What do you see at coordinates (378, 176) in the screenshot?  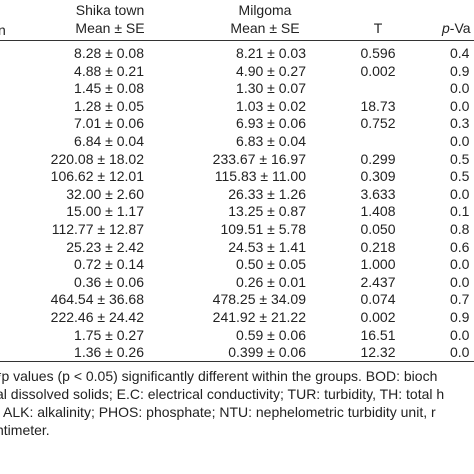 I see `cell-t: 0.309` at bounding box center [378, 176].